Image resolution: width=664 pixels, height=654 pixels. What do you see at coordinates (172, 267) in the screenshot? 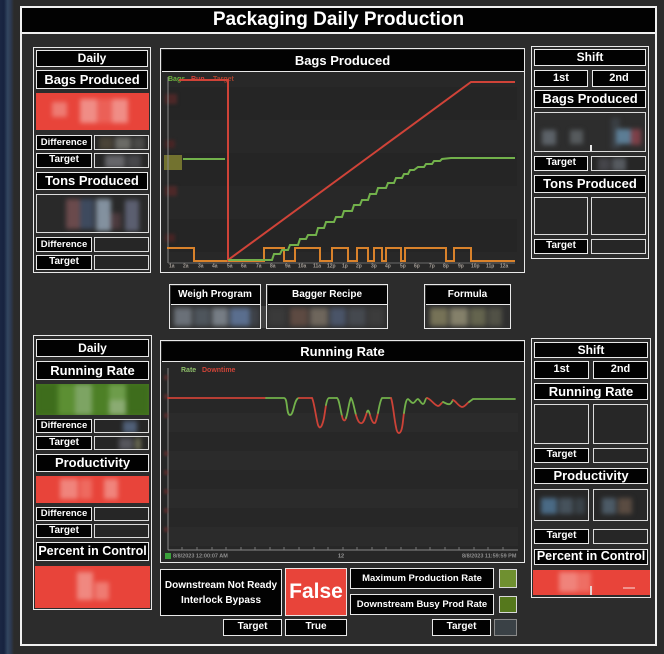
I see `svg-text: 1a` at bounding box center [172, 267].